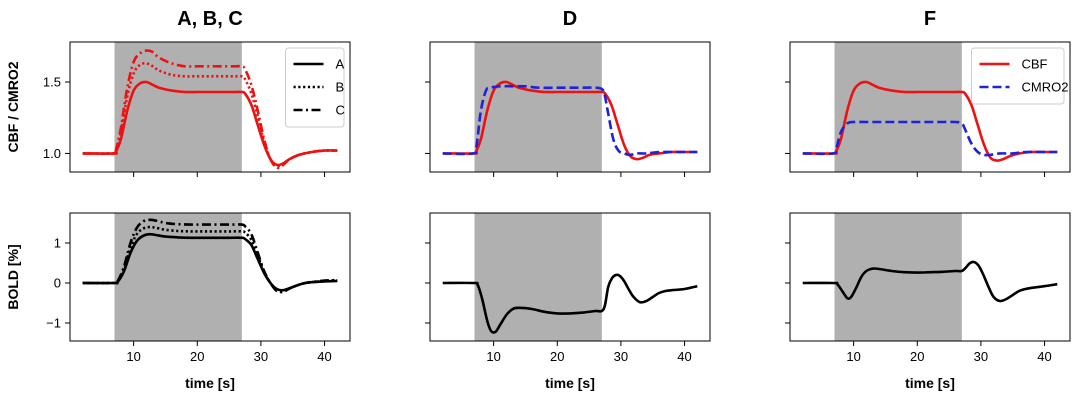 This screenshot has width=1084, height=407. Describe the element at coordinates (13, 276) in the screenshot. I see `y-axis-label: BOLD [%]` at that location.